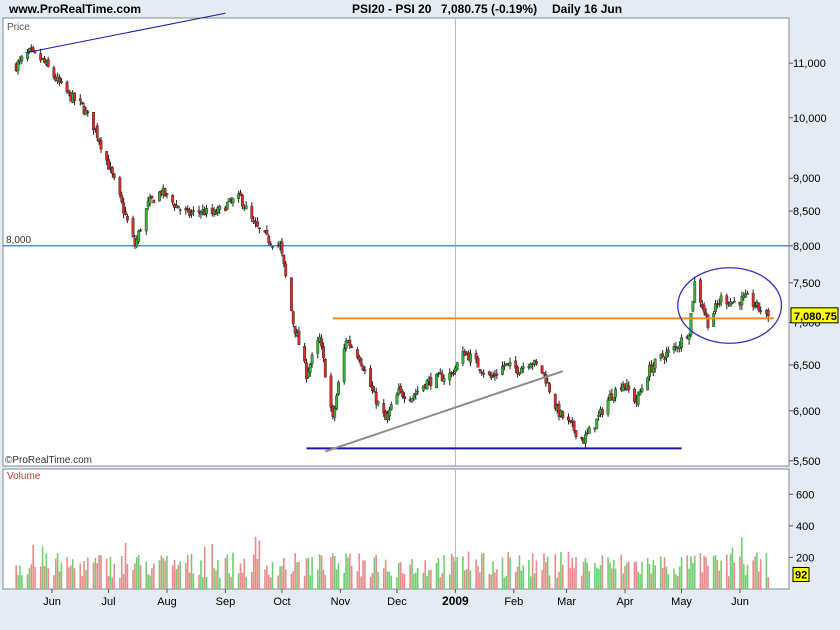  What do you see at coordinates (444, 411) in the screenshot?
I see `rising-trendline` at bounding box center [444, 411].